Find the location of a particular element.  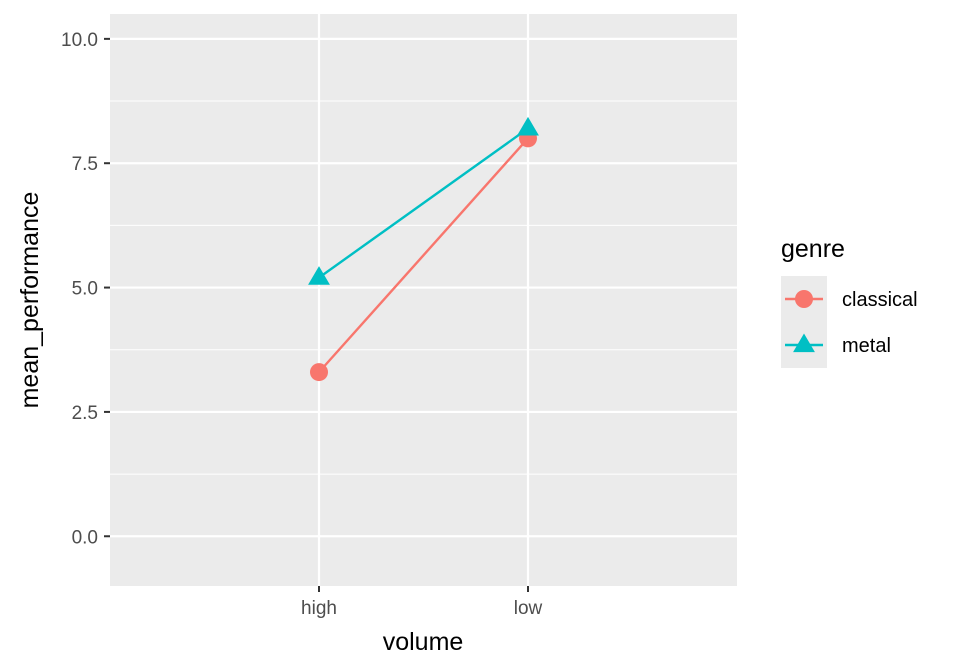

y-tick-label: 5.0 is located at coordinates (85, 289).